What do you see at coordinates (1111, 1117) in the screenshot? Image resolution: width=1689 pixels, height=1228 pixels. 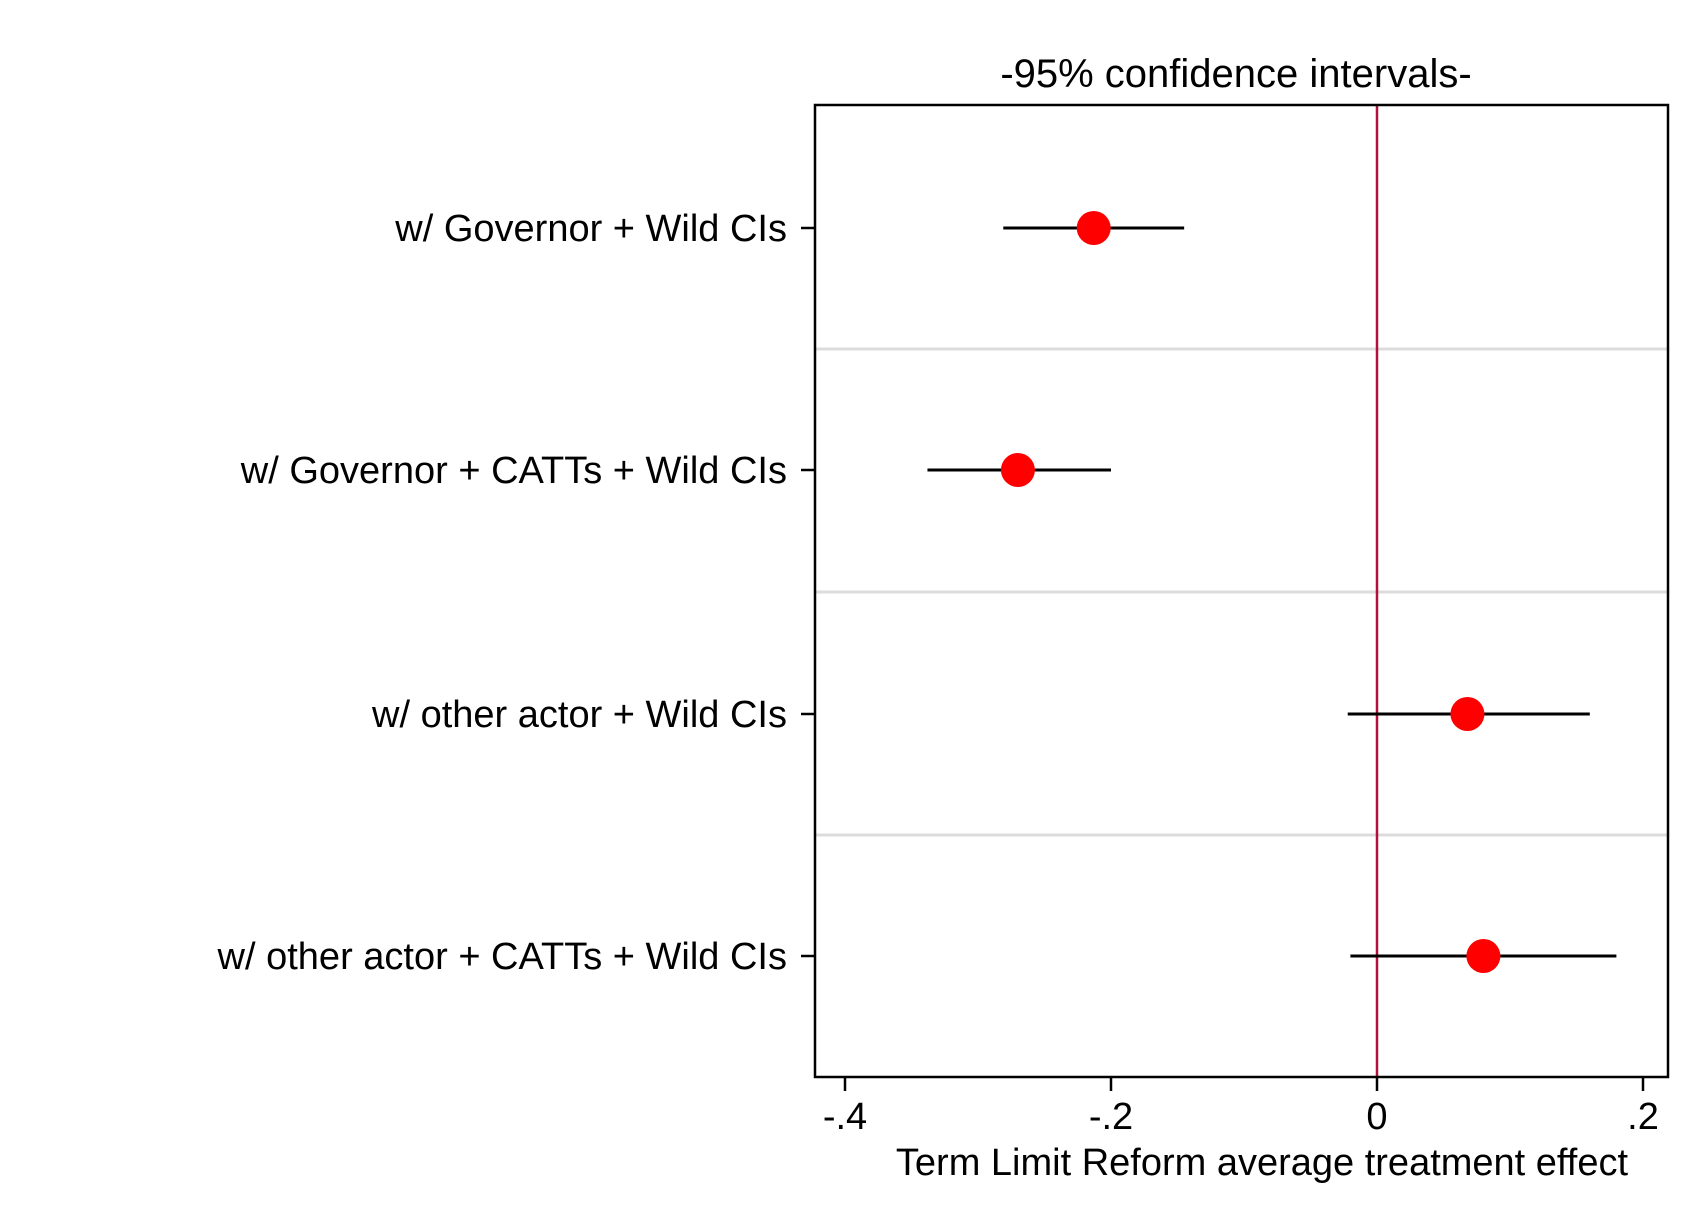 I see `x-tick-label: -.2` at bounding box center [1111, 1117].